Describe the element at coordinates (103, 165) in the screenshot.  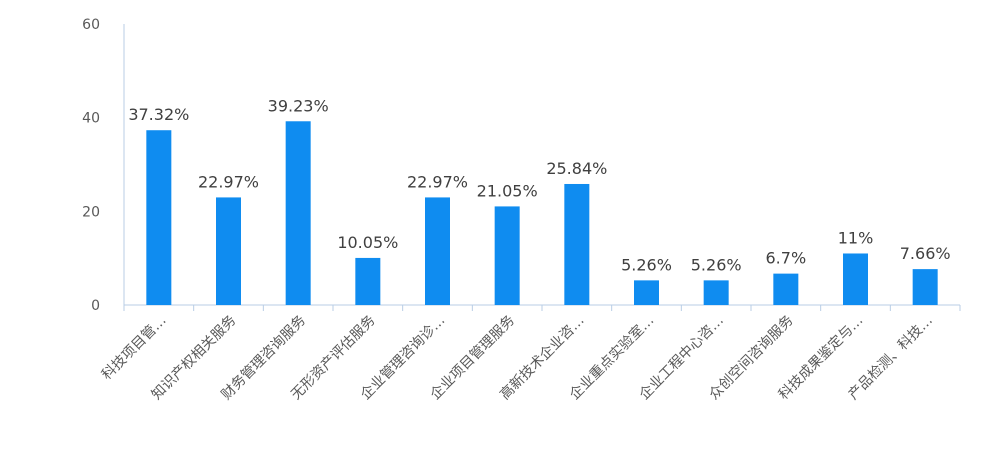
I see `y-axis: 0 20 40 60` at that location.